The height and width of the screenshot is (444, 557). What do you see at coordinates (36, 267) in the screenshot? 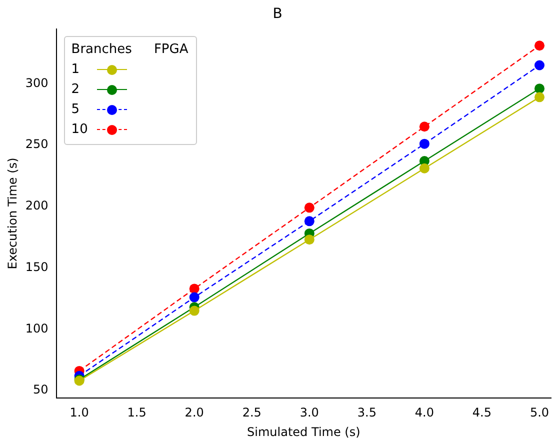
I see `y-tick-label: 150` at bounding box center [36, 267].